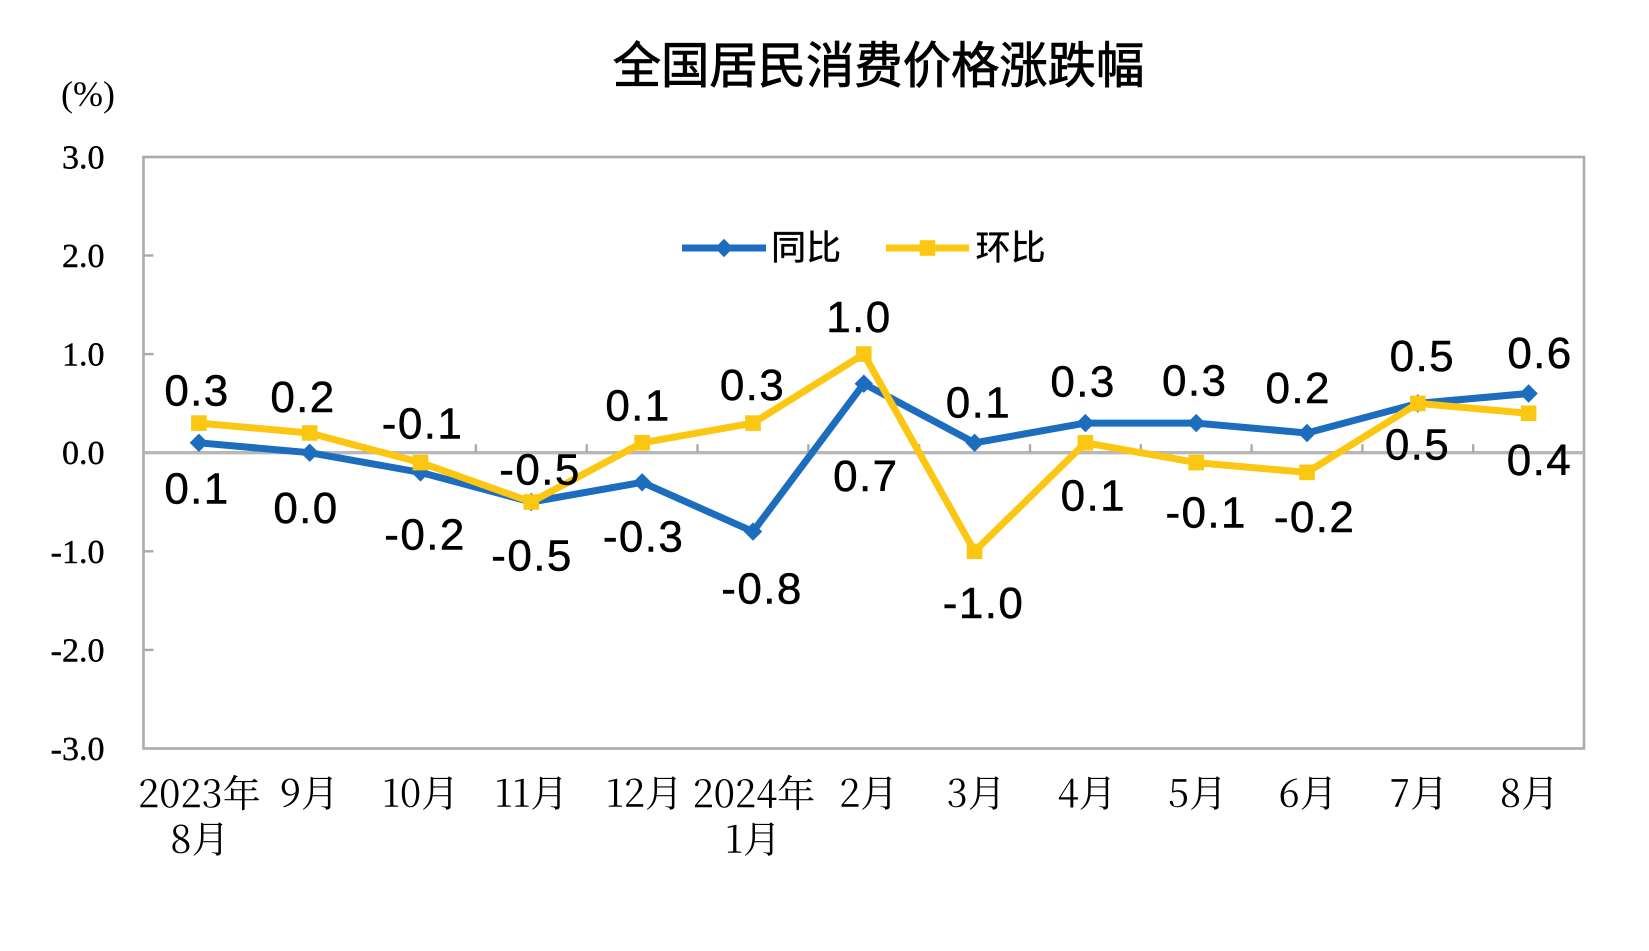  What do you see at coordinates (643, 536) in the screenshot?
I see `svg-text: -0.3` at bounding box center [643, 536].